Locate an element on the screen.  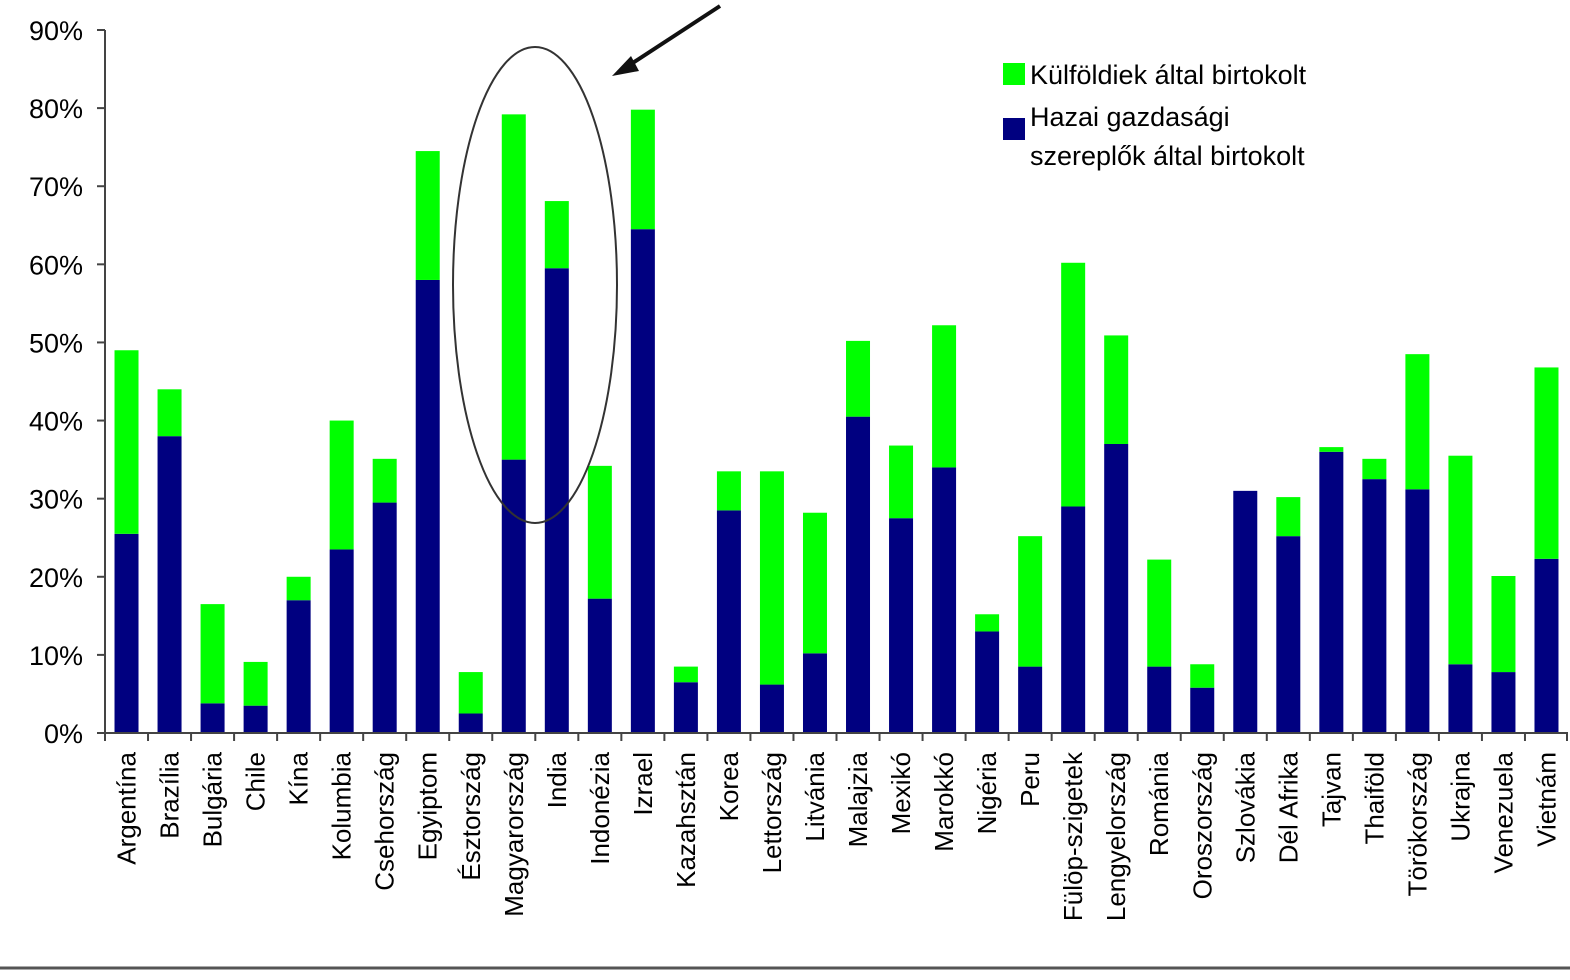
annotation-arrow-head is located at coordinates (625, 66).